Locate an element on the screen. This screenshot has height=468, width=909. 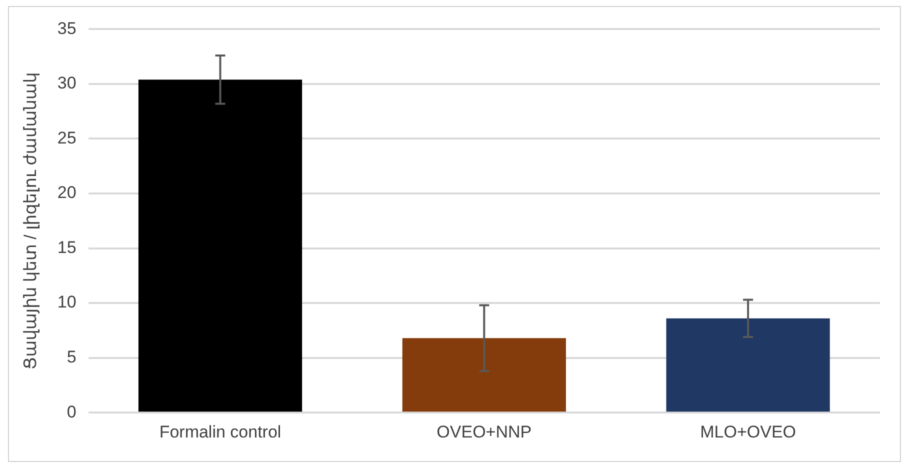
y-axis-title: Ցավային կետ / լիզելու ժամանակ is located at coordinates (30, 221).